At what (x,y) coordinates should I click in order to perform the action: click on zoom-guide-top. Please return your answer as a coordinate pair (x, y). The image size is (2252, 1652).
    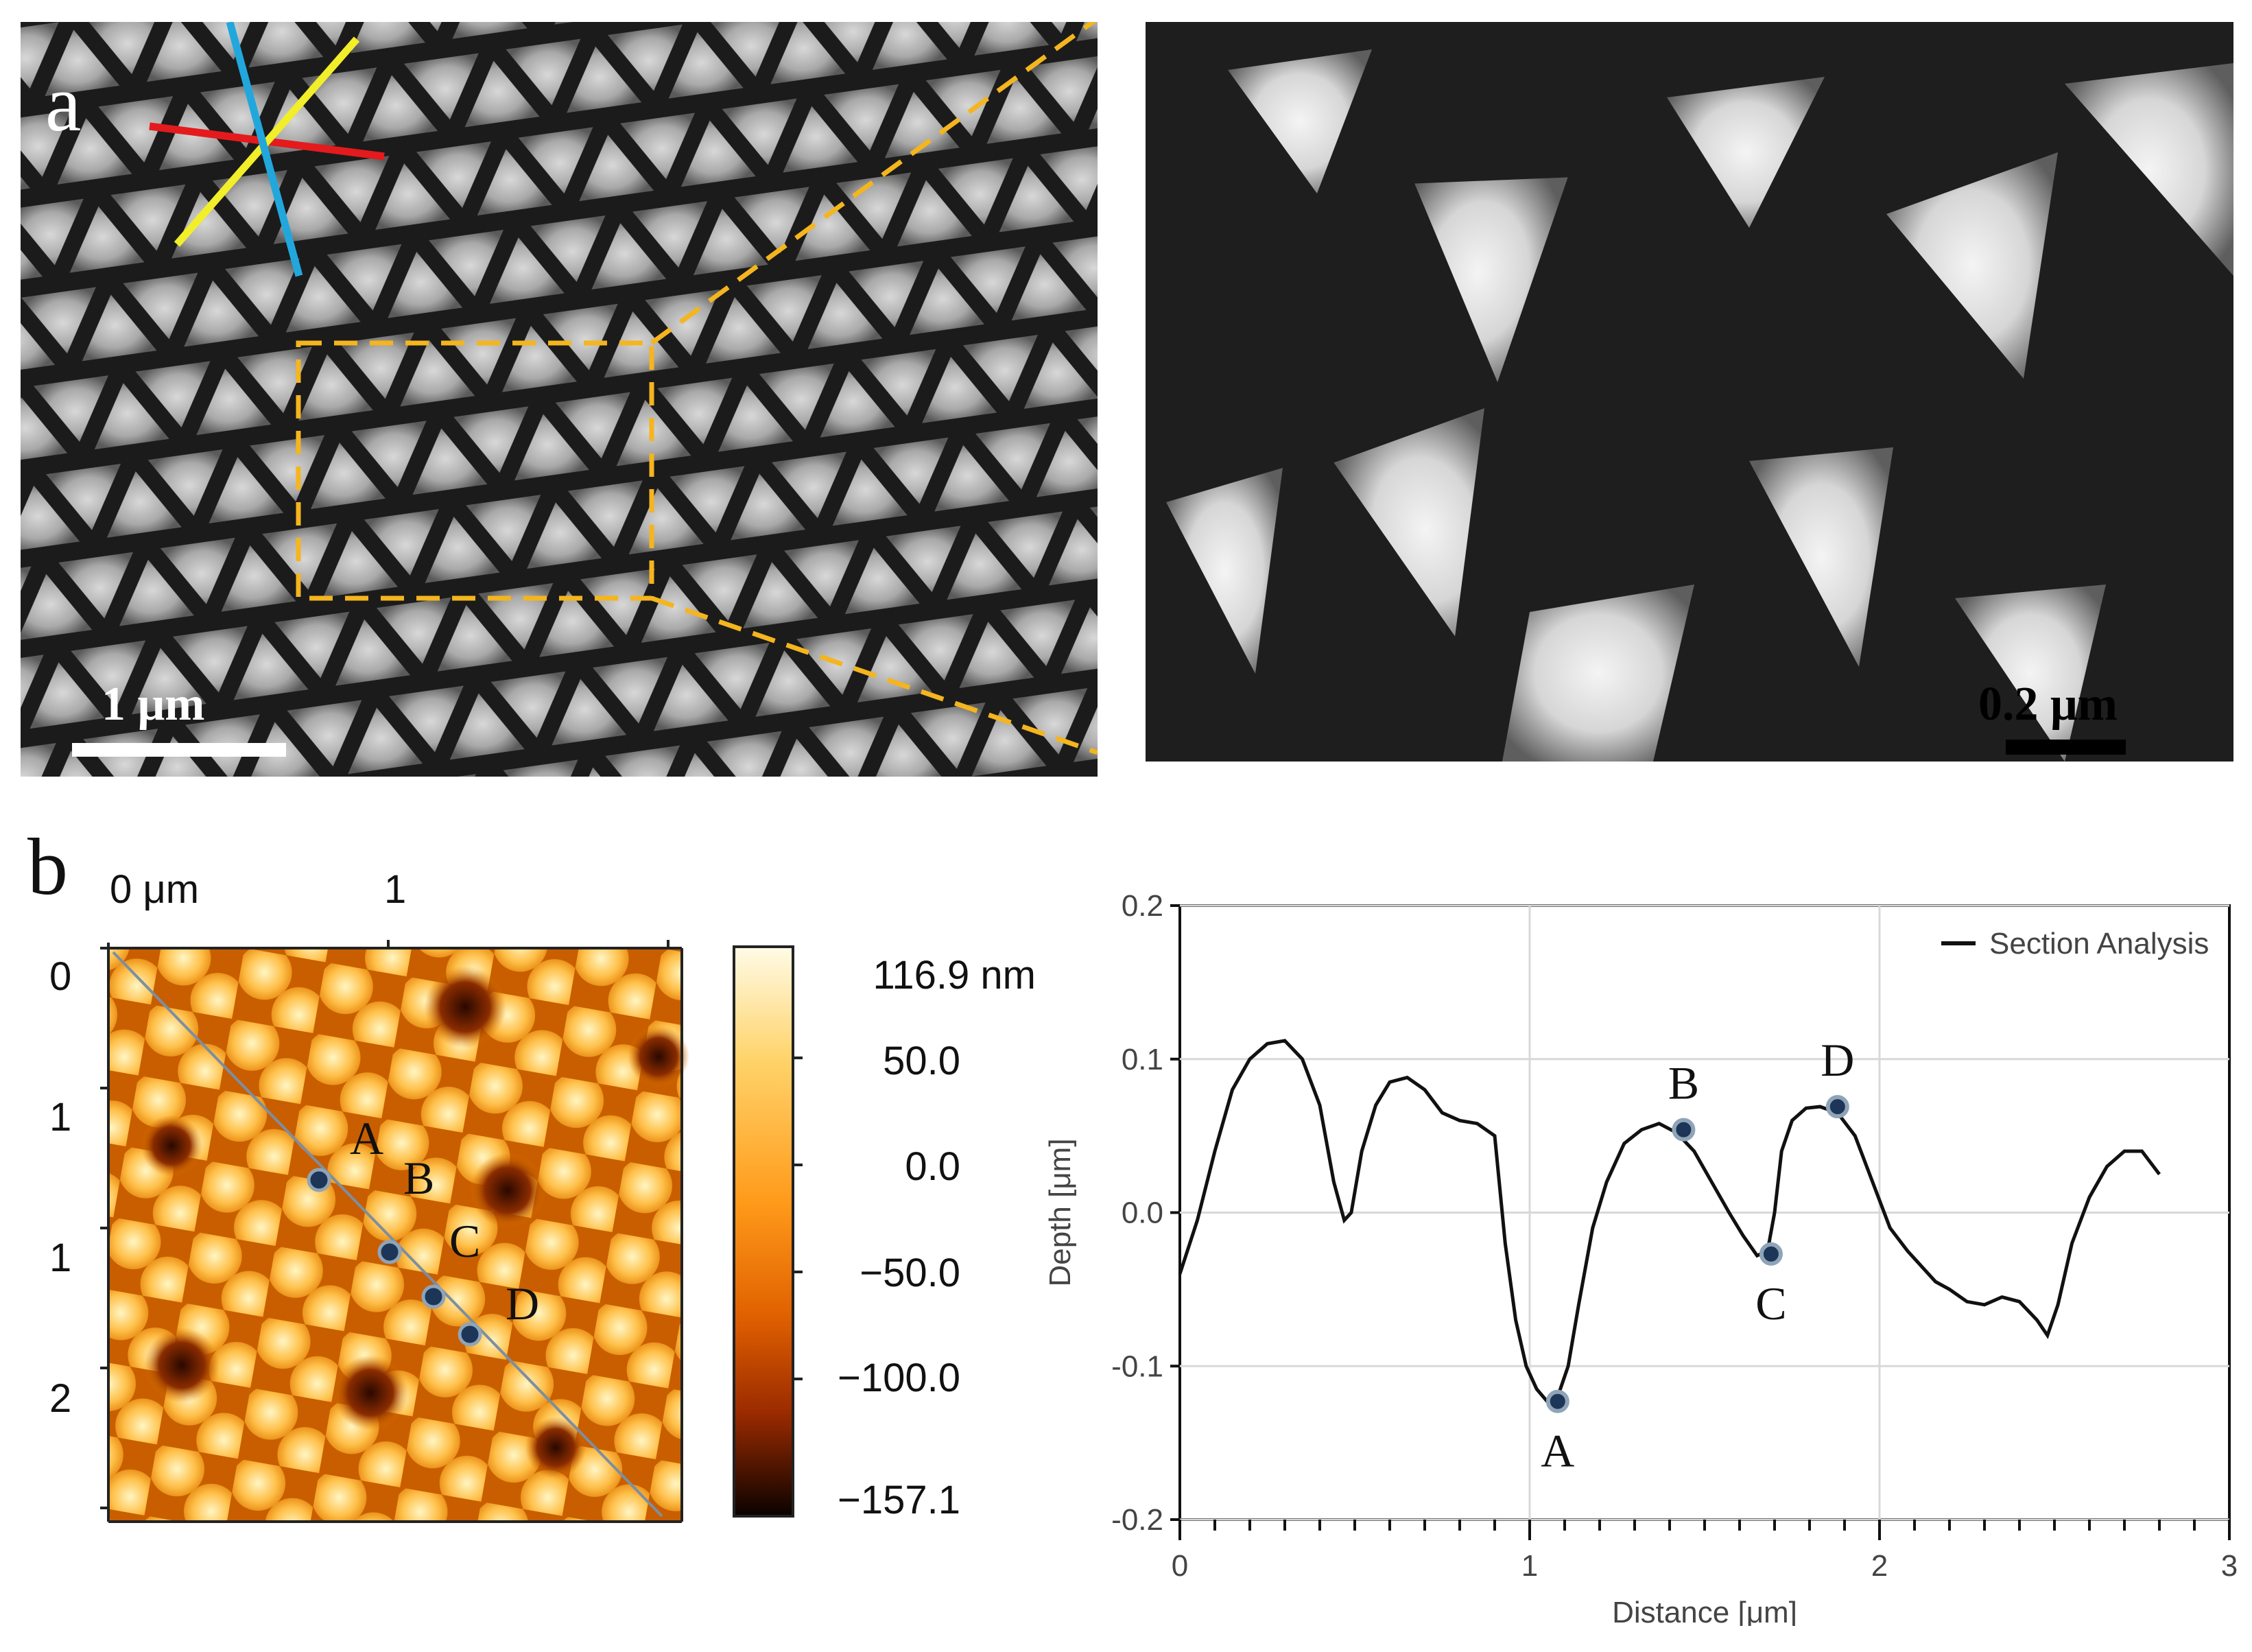
    Looking at the image, I should click on (874, 183).